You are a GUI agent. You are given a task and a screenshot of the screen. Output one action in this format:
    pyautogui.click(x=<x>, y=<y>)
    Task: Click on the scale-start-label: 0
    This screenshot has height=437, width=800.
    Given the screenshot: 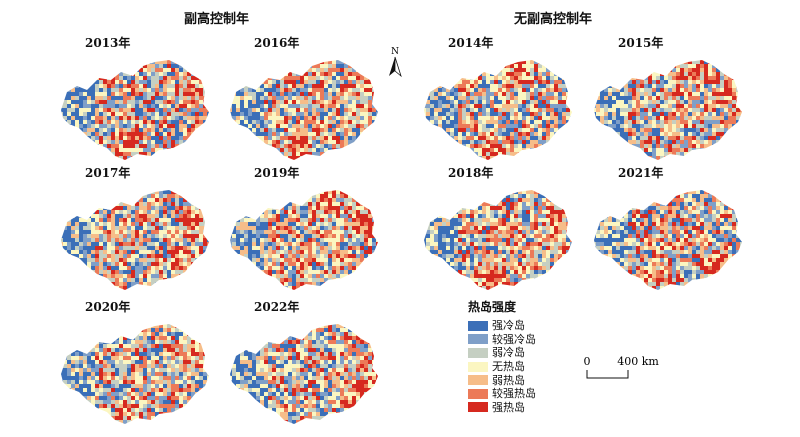 What is the action you would take?
    pyautogui.click(x=587, y=361)
    